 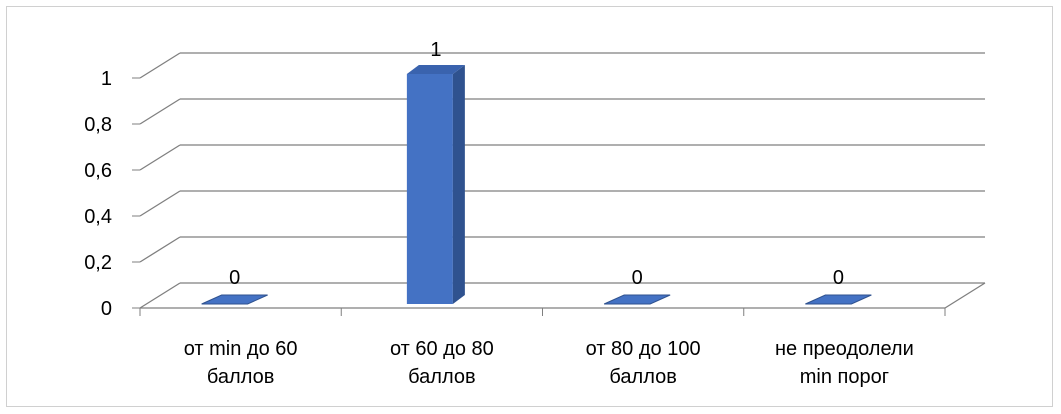 I want to click on y-tick-label: 0,4, so click(x=98, y=217).